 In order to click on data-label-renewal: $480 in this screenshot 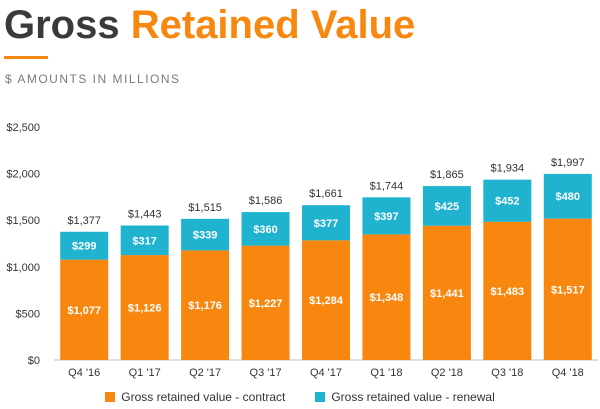, I will do `click(568, 197)`.